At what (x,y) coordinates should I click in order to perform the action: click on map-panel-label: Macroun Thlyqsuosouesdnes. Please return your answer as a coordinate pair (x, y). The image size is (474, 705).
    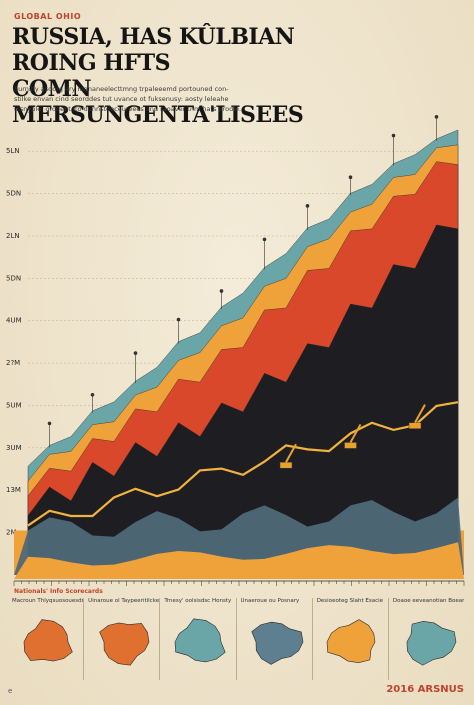
    Looking at the image, I should click on (47, 601).